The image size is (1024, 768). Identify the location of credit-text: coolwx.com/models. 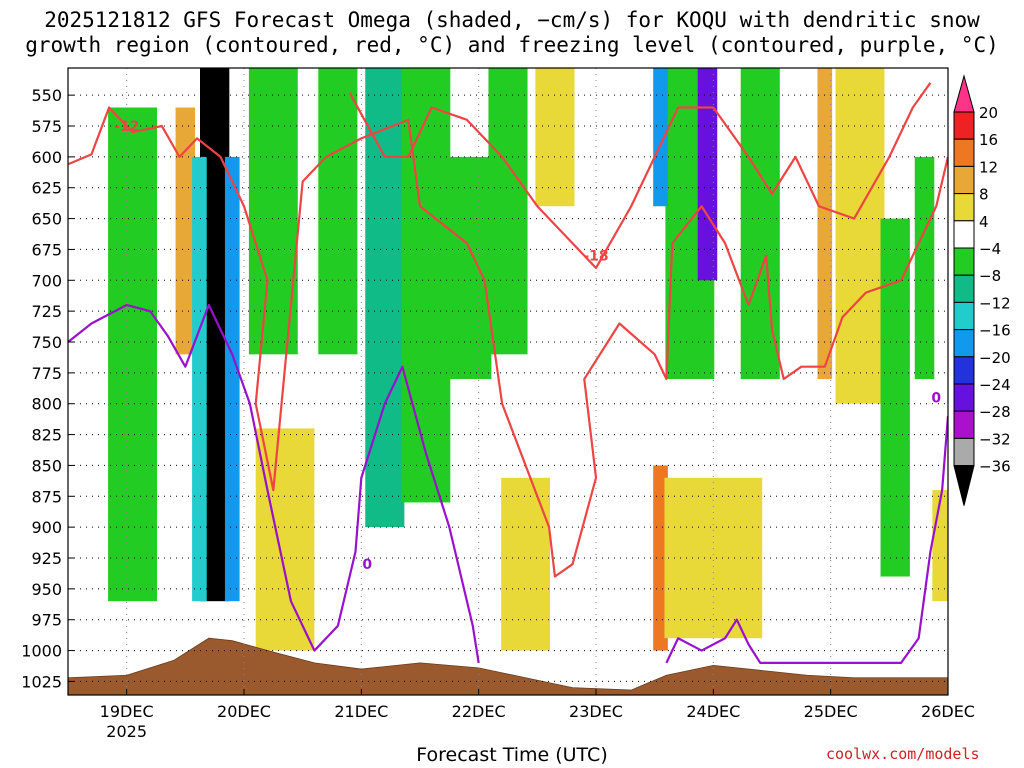
(903, 754).